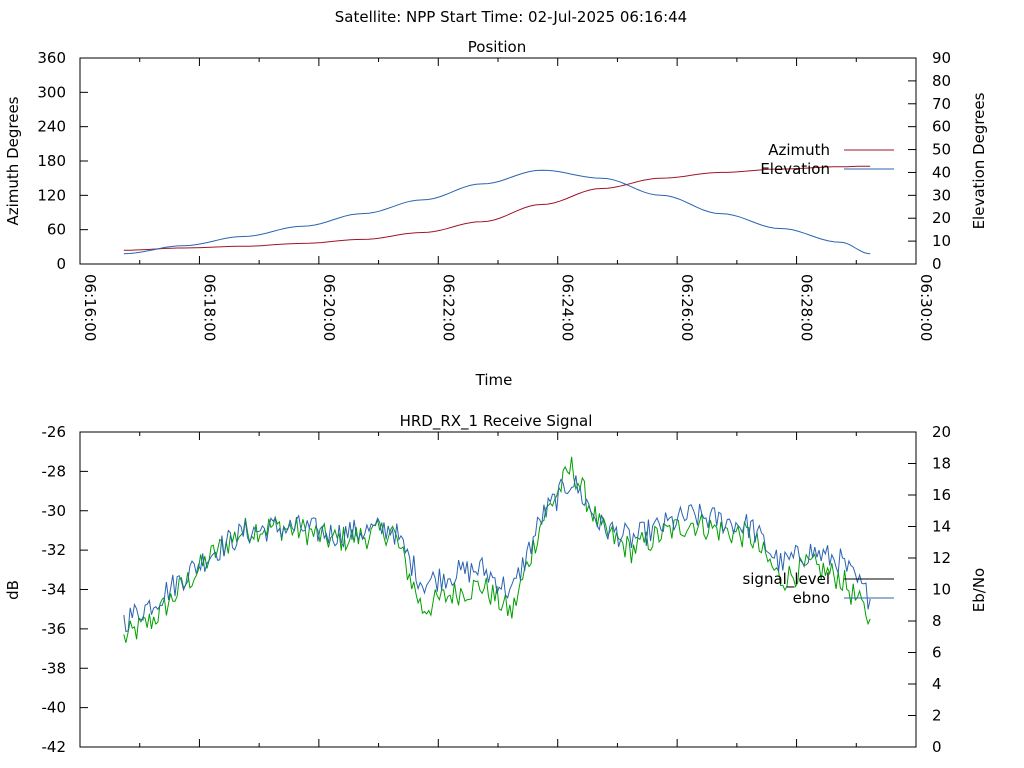 The height and width of the screenshot is (768, 1024). I want to click on y2-tick-label: 30, so click(941, 195).